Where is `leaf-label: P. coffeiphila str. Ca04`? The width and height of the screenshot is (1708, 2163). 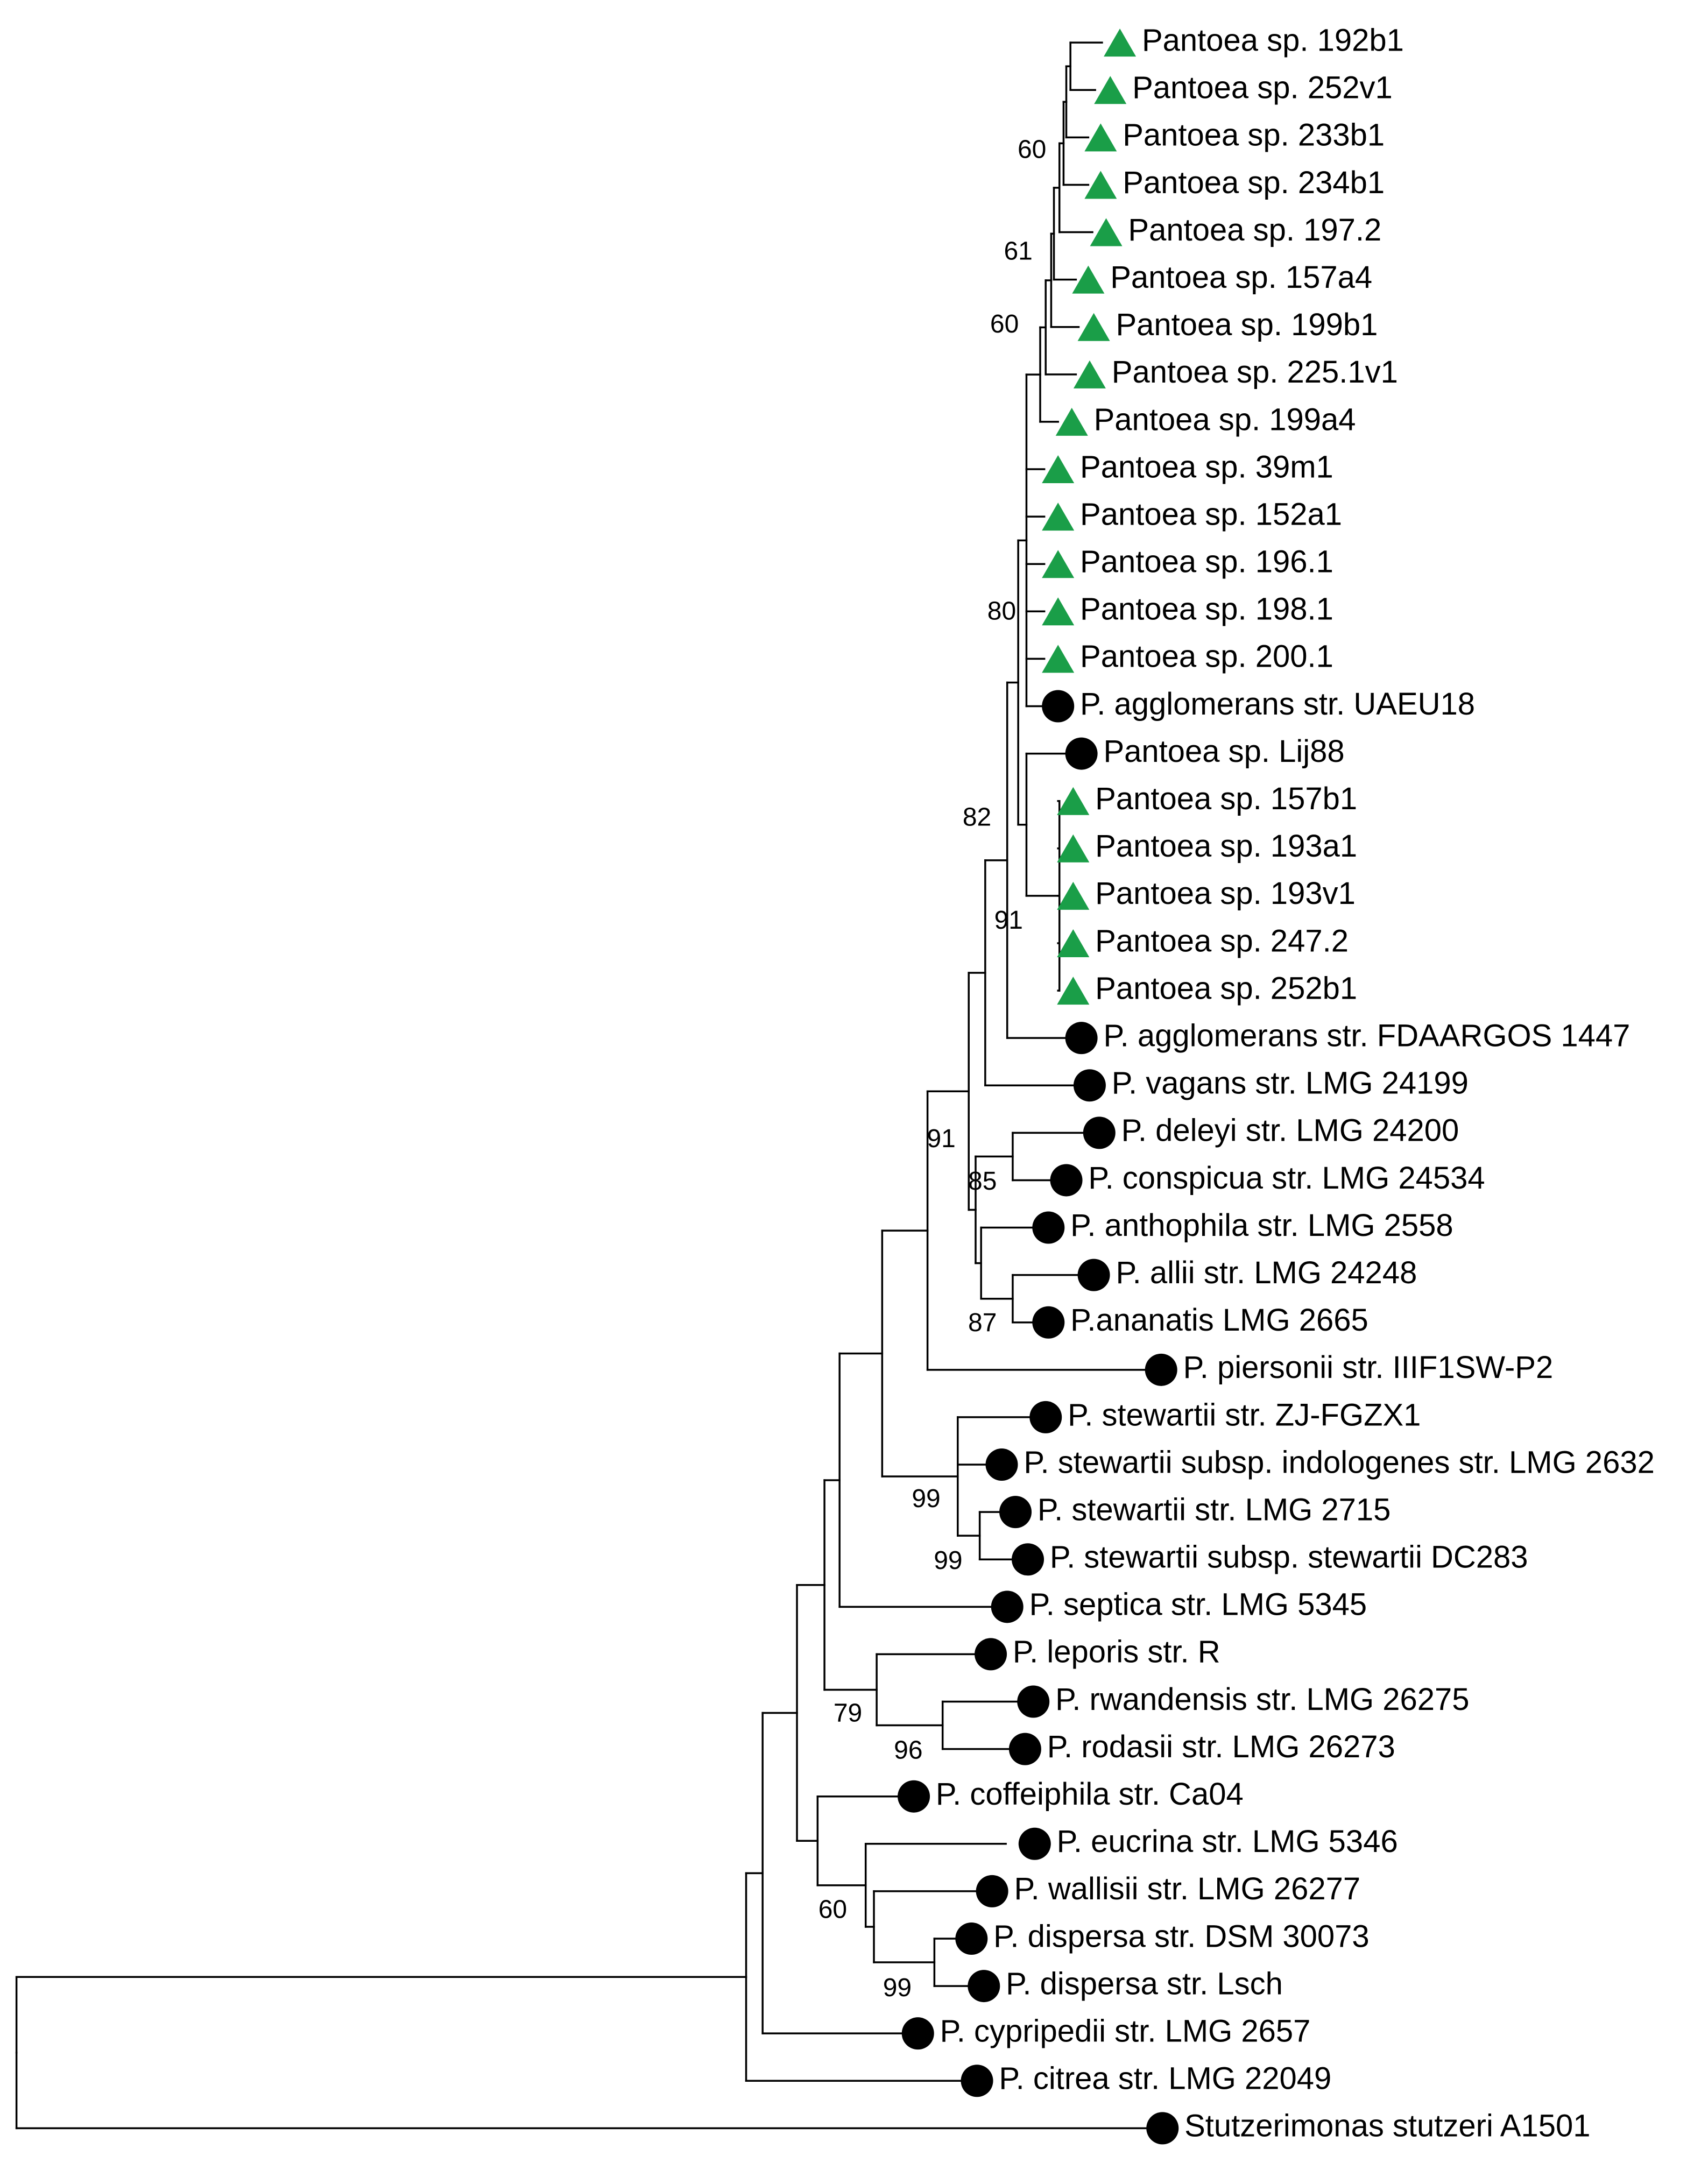
leaf-label: P. coffeiphila str. Ca04 is located at coordinates (1090, 1795).